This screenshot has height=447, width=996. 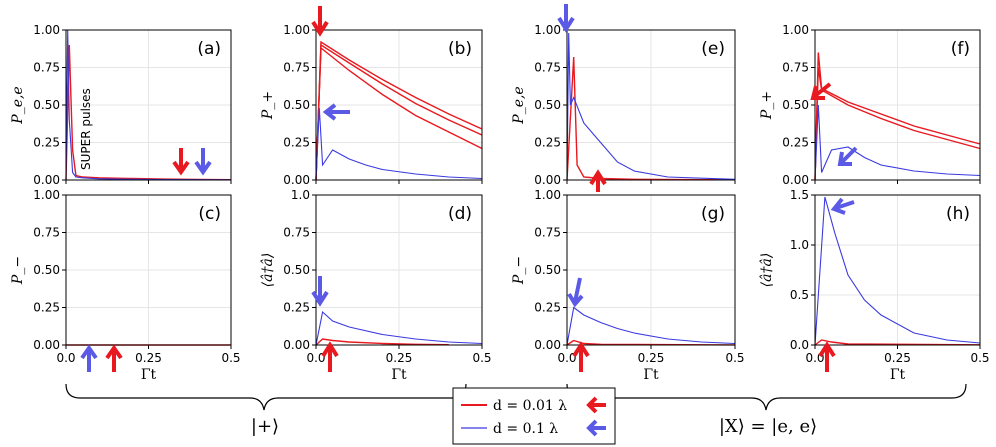 I want to click on arrow-blue-b, so click(x=336, y=112).